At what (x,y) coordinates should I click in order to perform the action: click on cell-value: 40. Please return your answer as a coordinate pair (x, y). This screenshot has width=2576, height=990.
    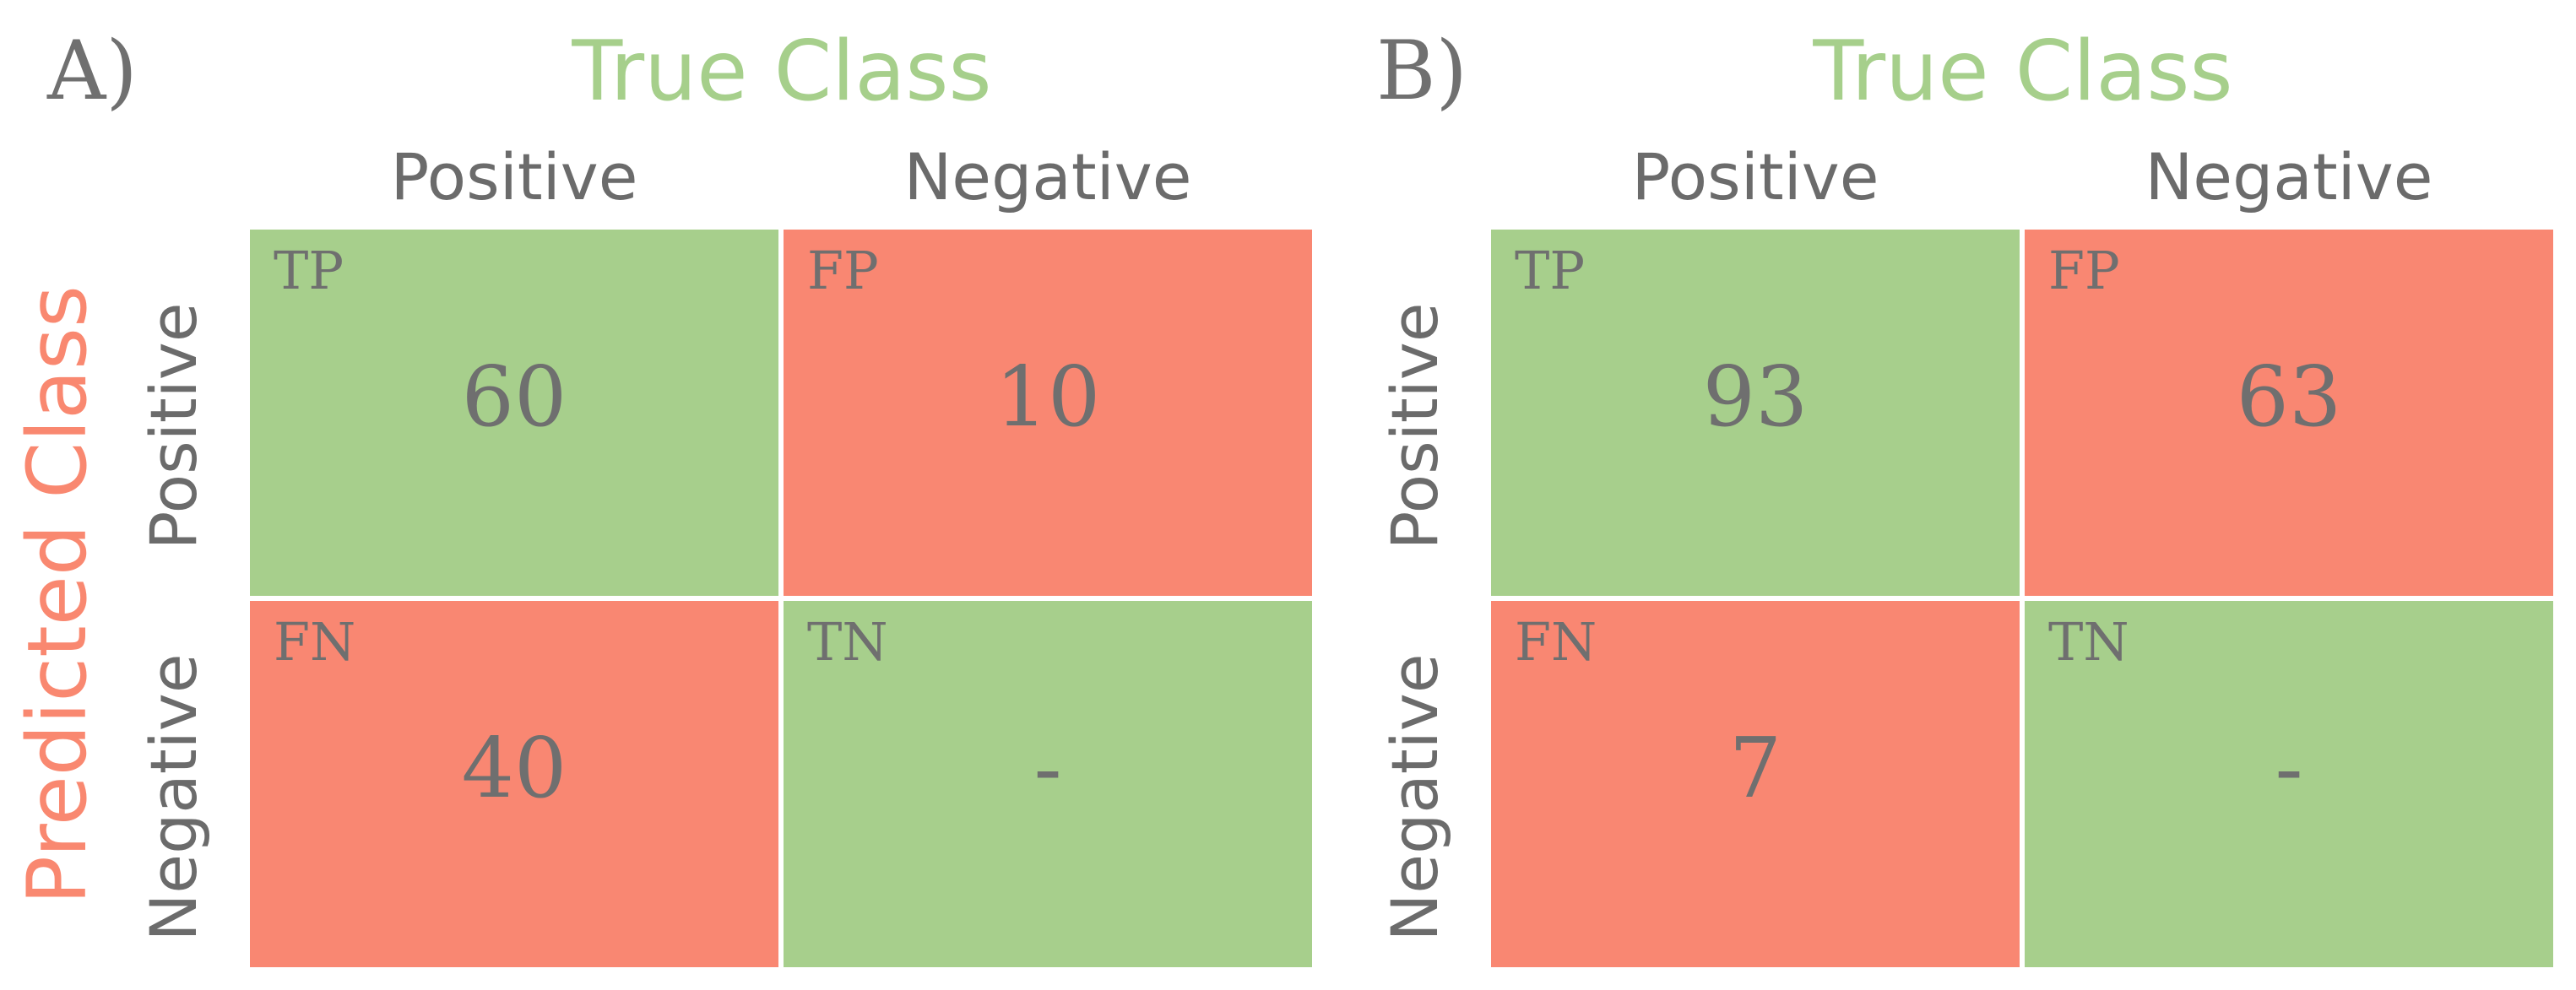
    Looking at the image, I should click on (514, 769).